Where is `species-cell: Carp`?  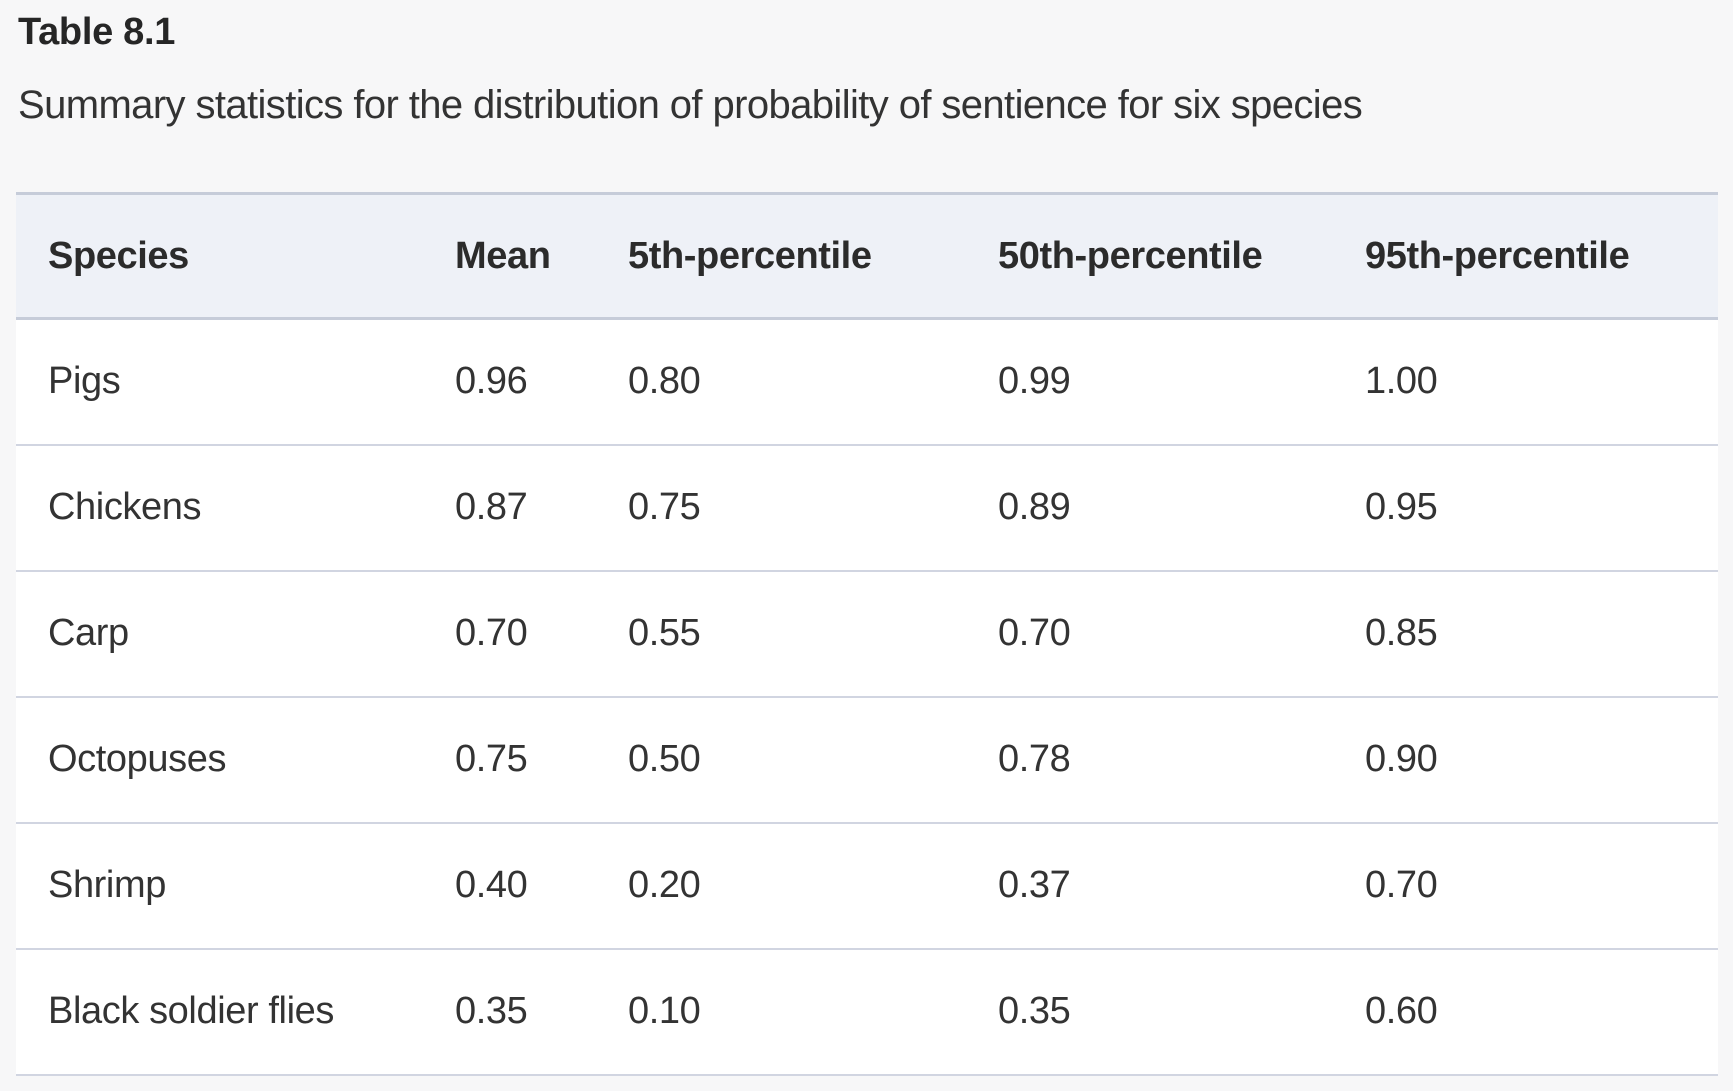
species-cell: Carp is located at coordinates (219, 634).